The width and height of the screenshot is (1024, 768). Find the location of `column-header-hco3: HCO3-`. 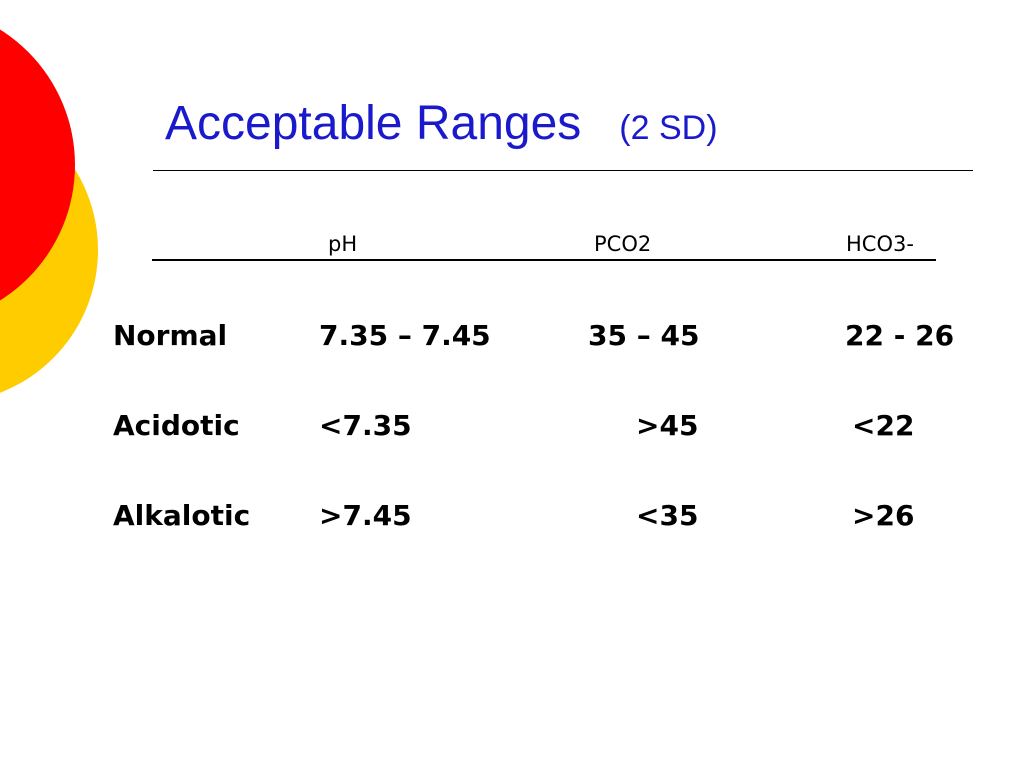

column-header-hco3: HCO3- is located at coordinates (880, 244).